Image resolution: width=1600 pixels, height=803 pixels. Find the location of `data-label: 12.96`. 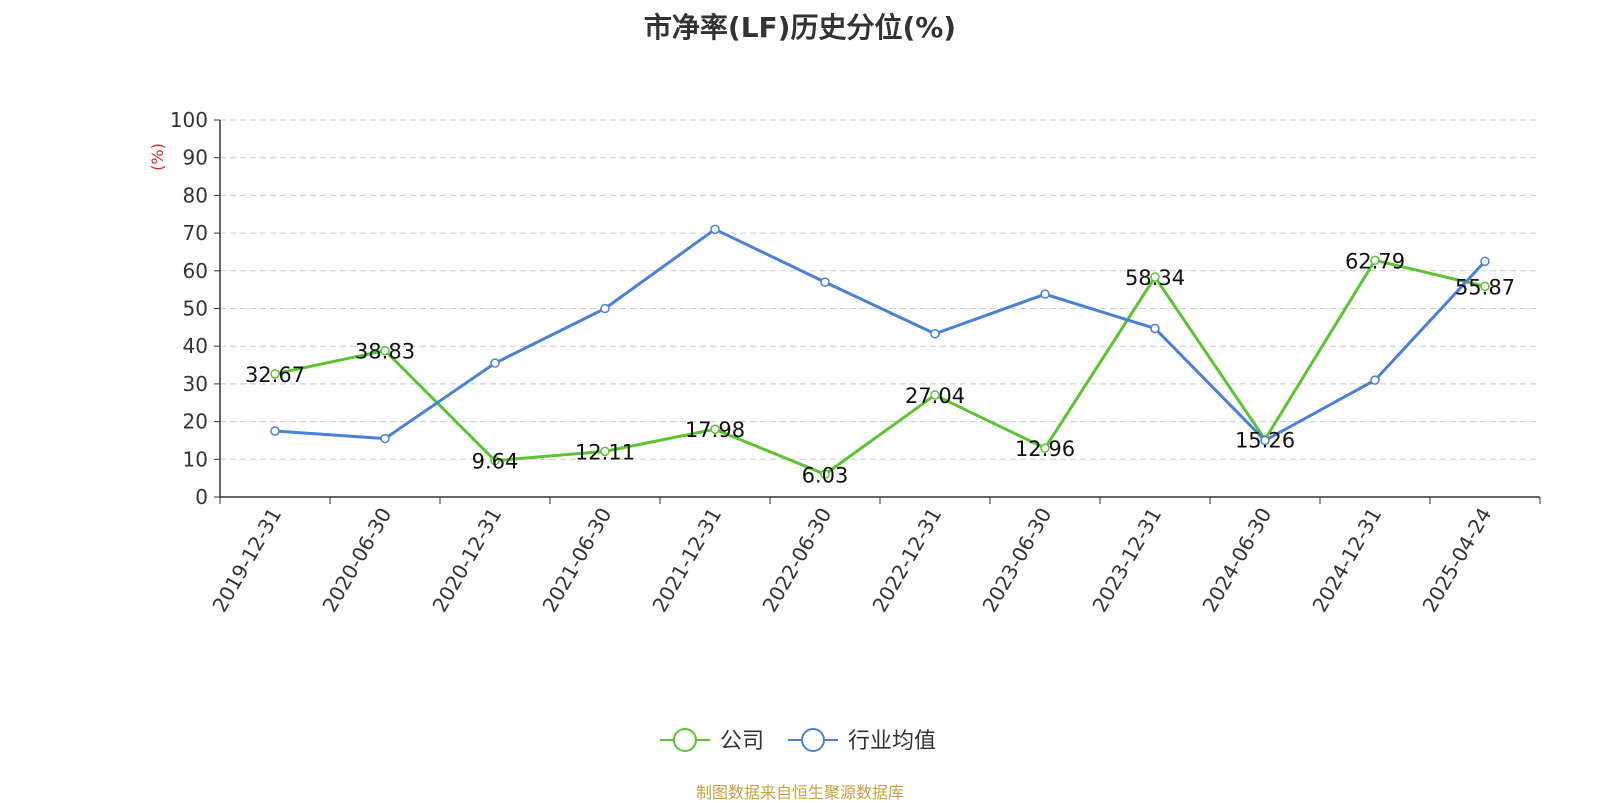

data-label: 12.96 is located at coordinates (1045, 449).